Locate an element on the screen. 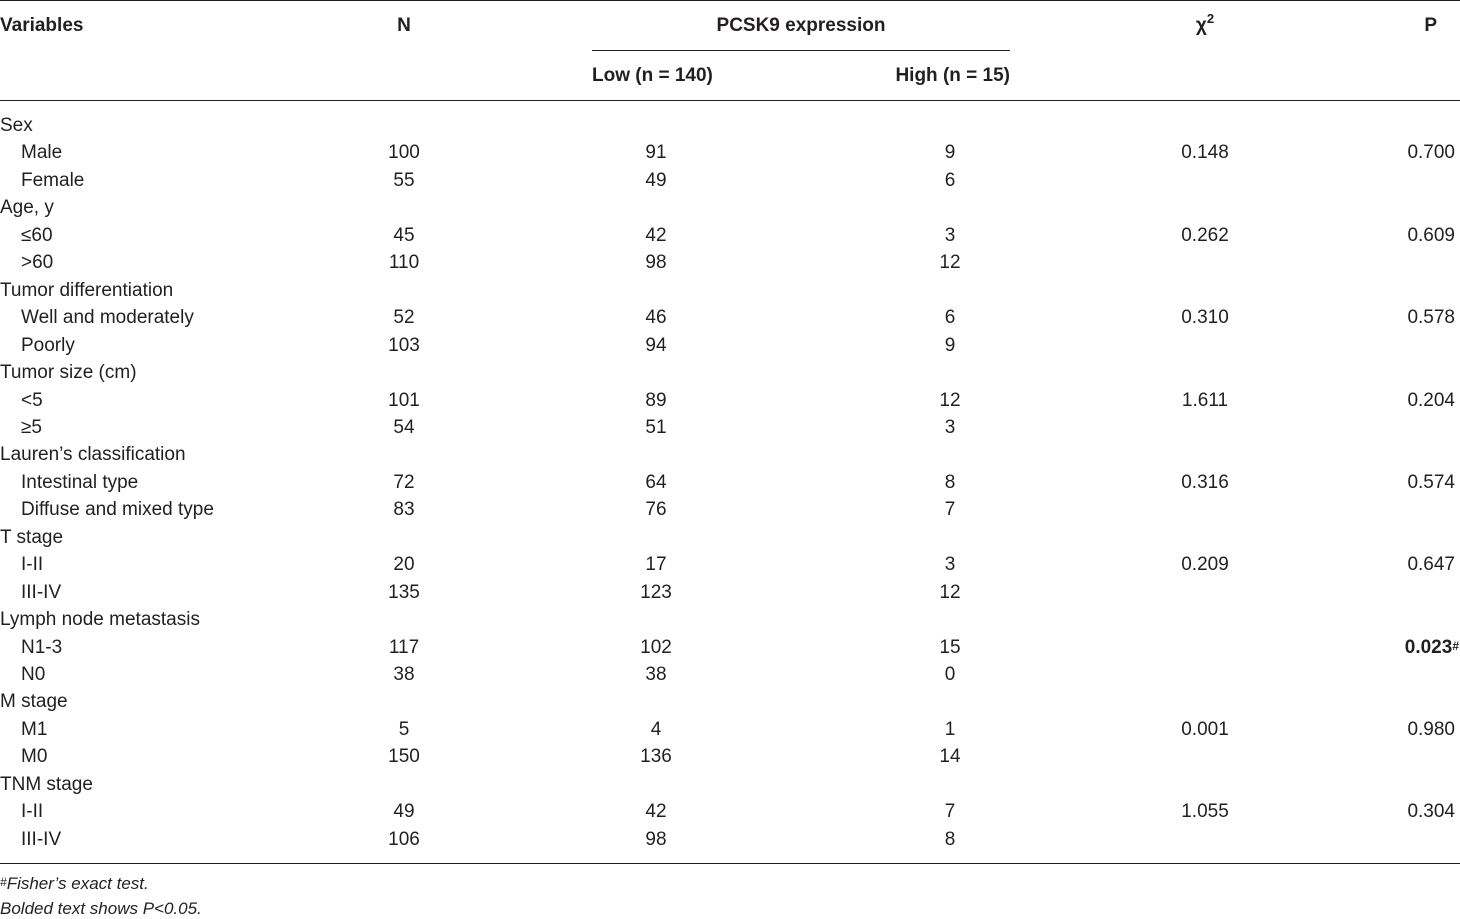 The image size is (1460, 919). cell-high: 0 is located at coordinates (950, 674).